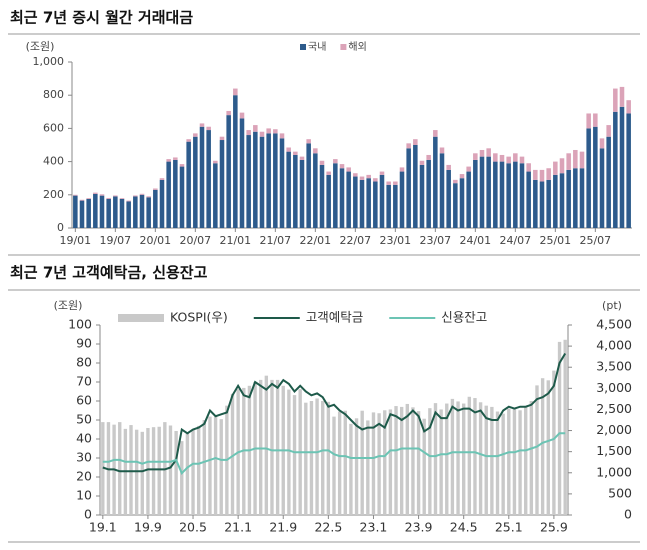 This screenshot has width=647, height=550. I want to click on y-tick-label: 200, so click(53, 194).